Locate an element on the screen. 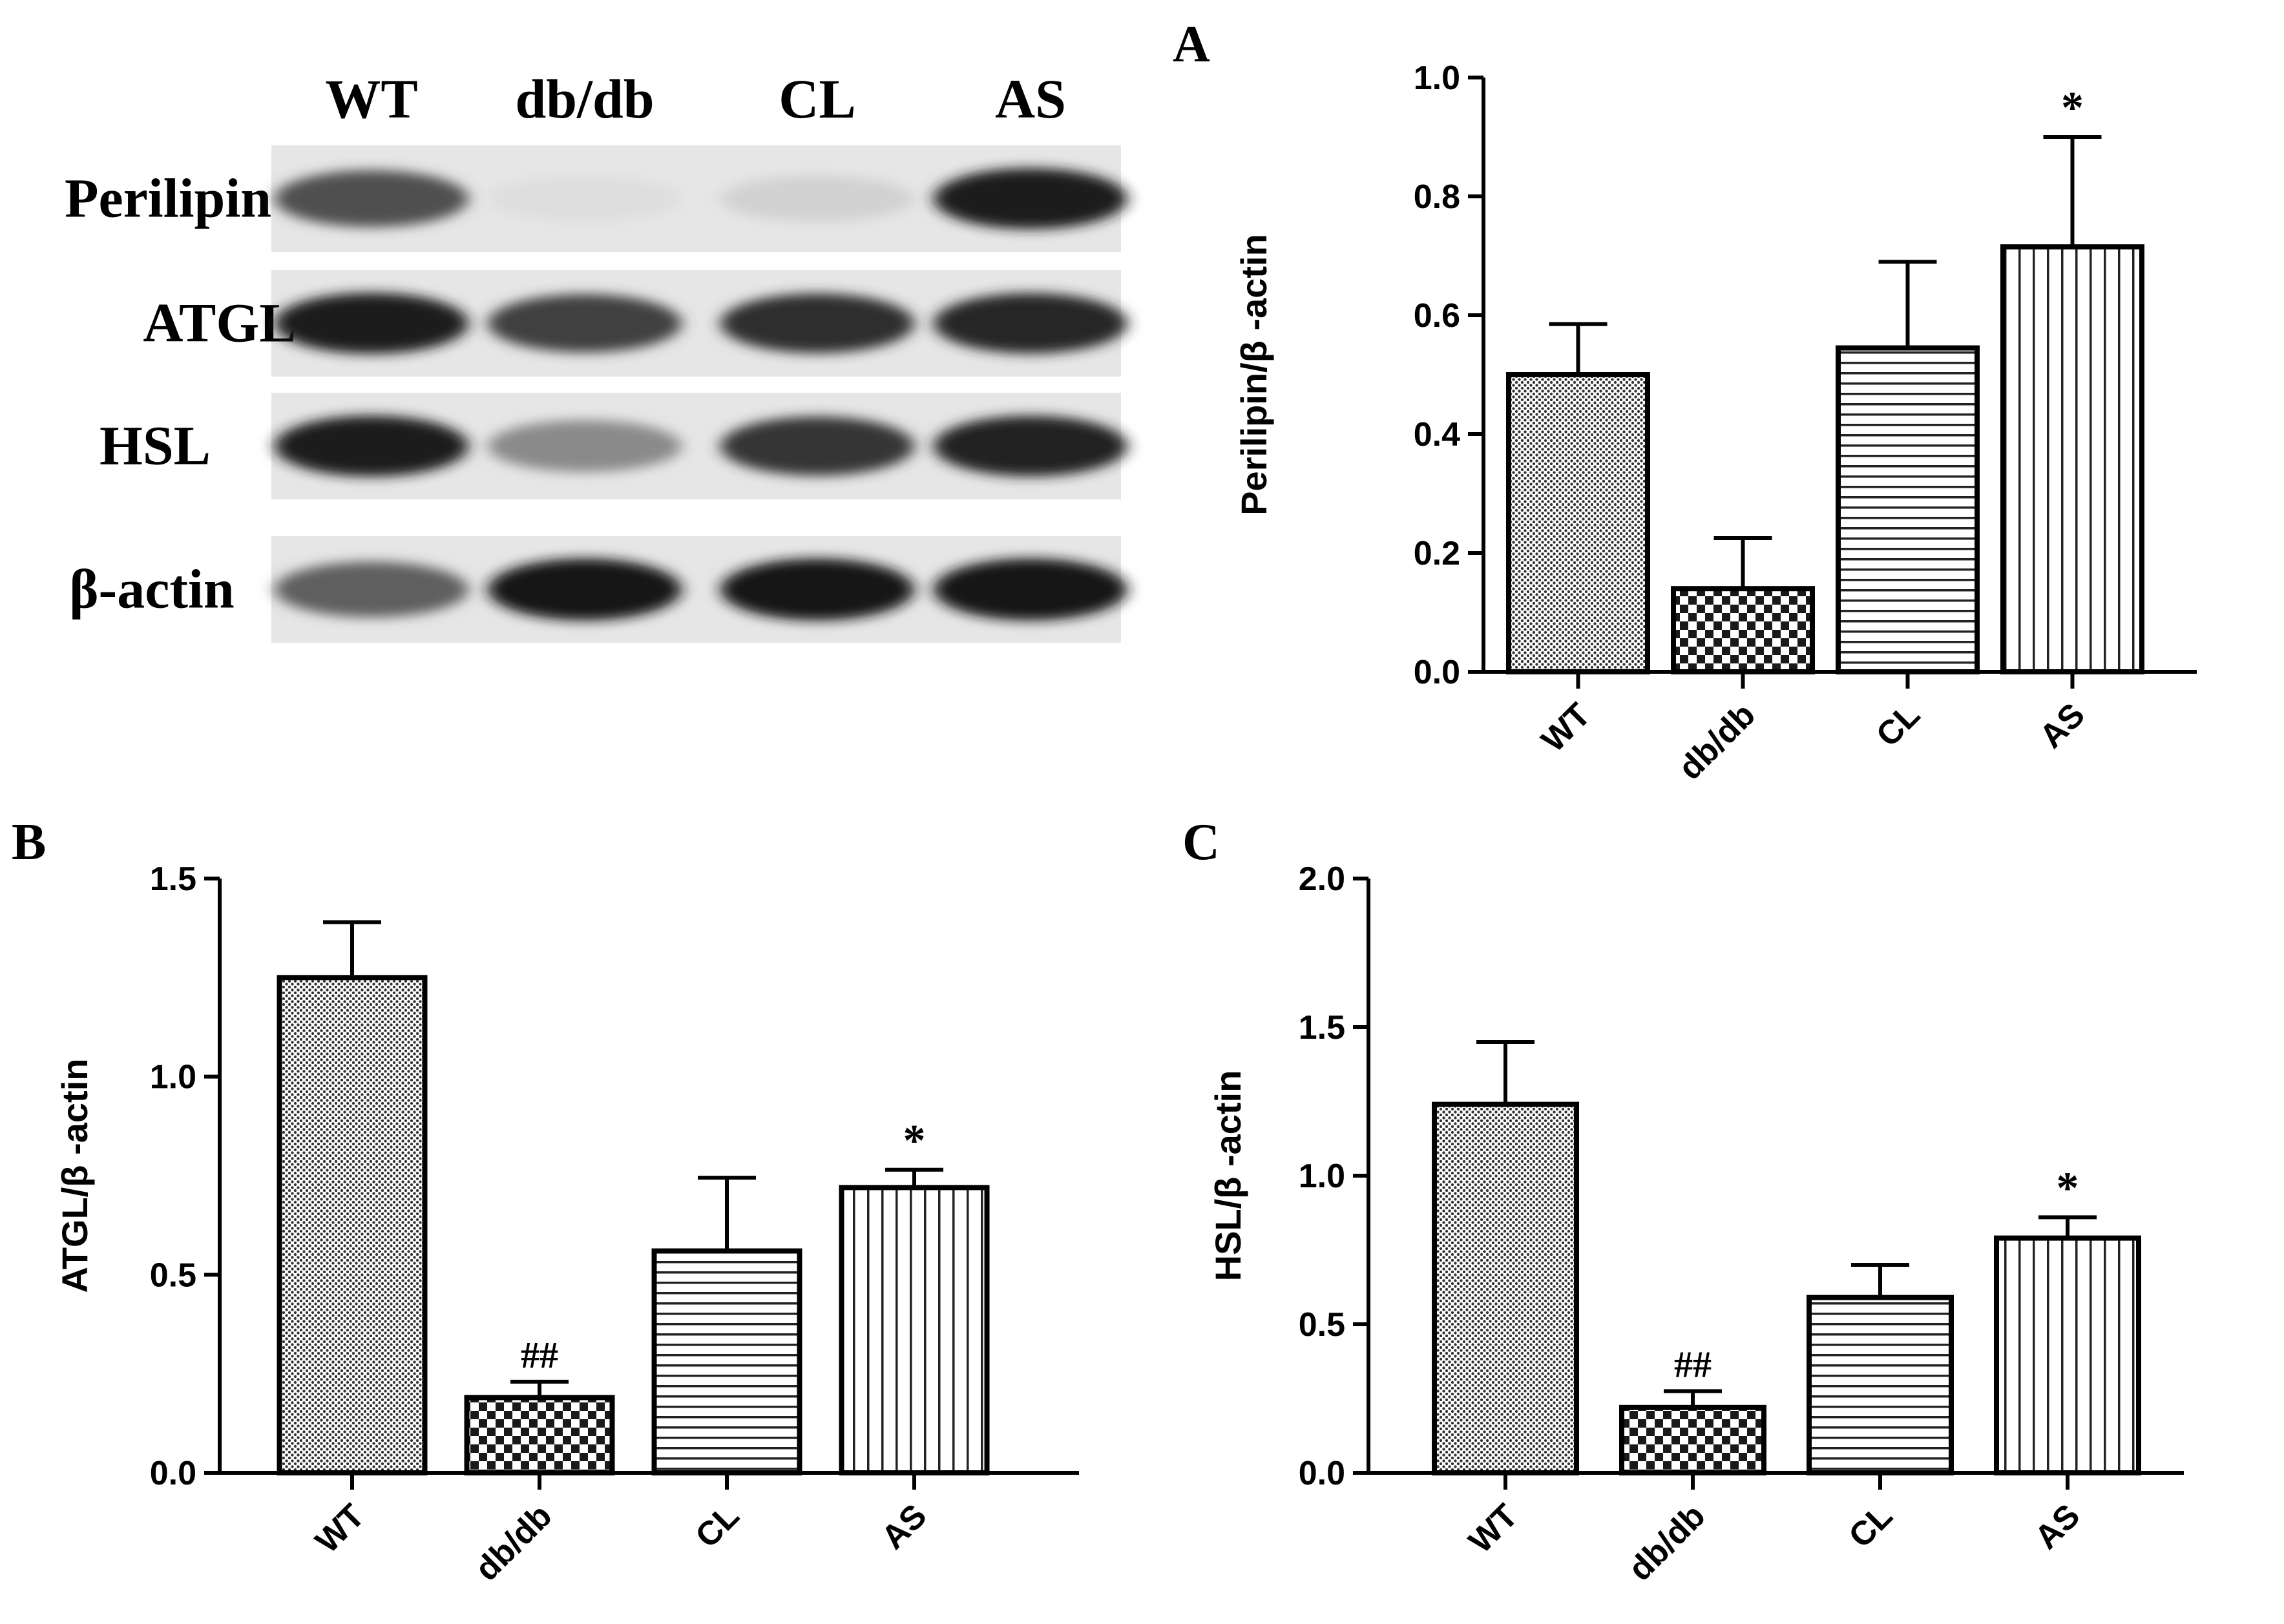  y-axis-label: Perilipin/β -actin is located at coordinates (1253, 374).